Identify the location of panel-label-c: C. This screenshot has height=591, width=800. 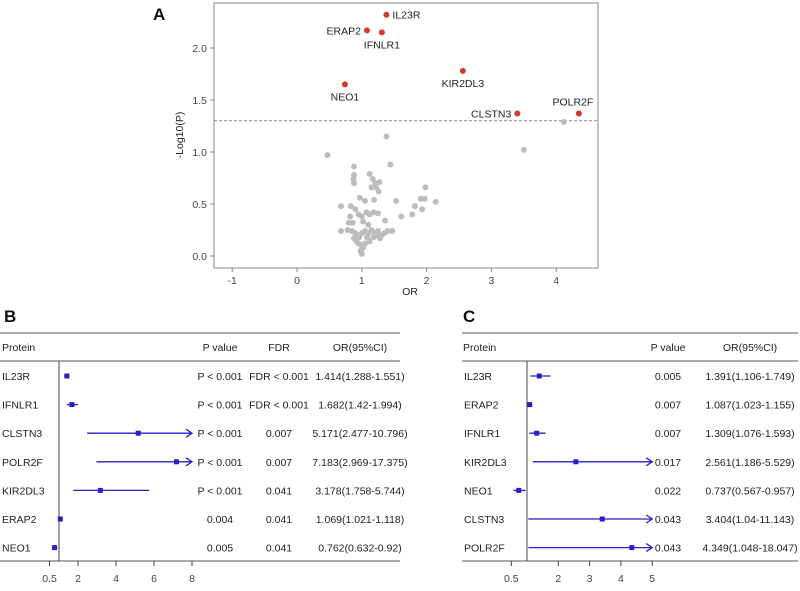
(469, 316).